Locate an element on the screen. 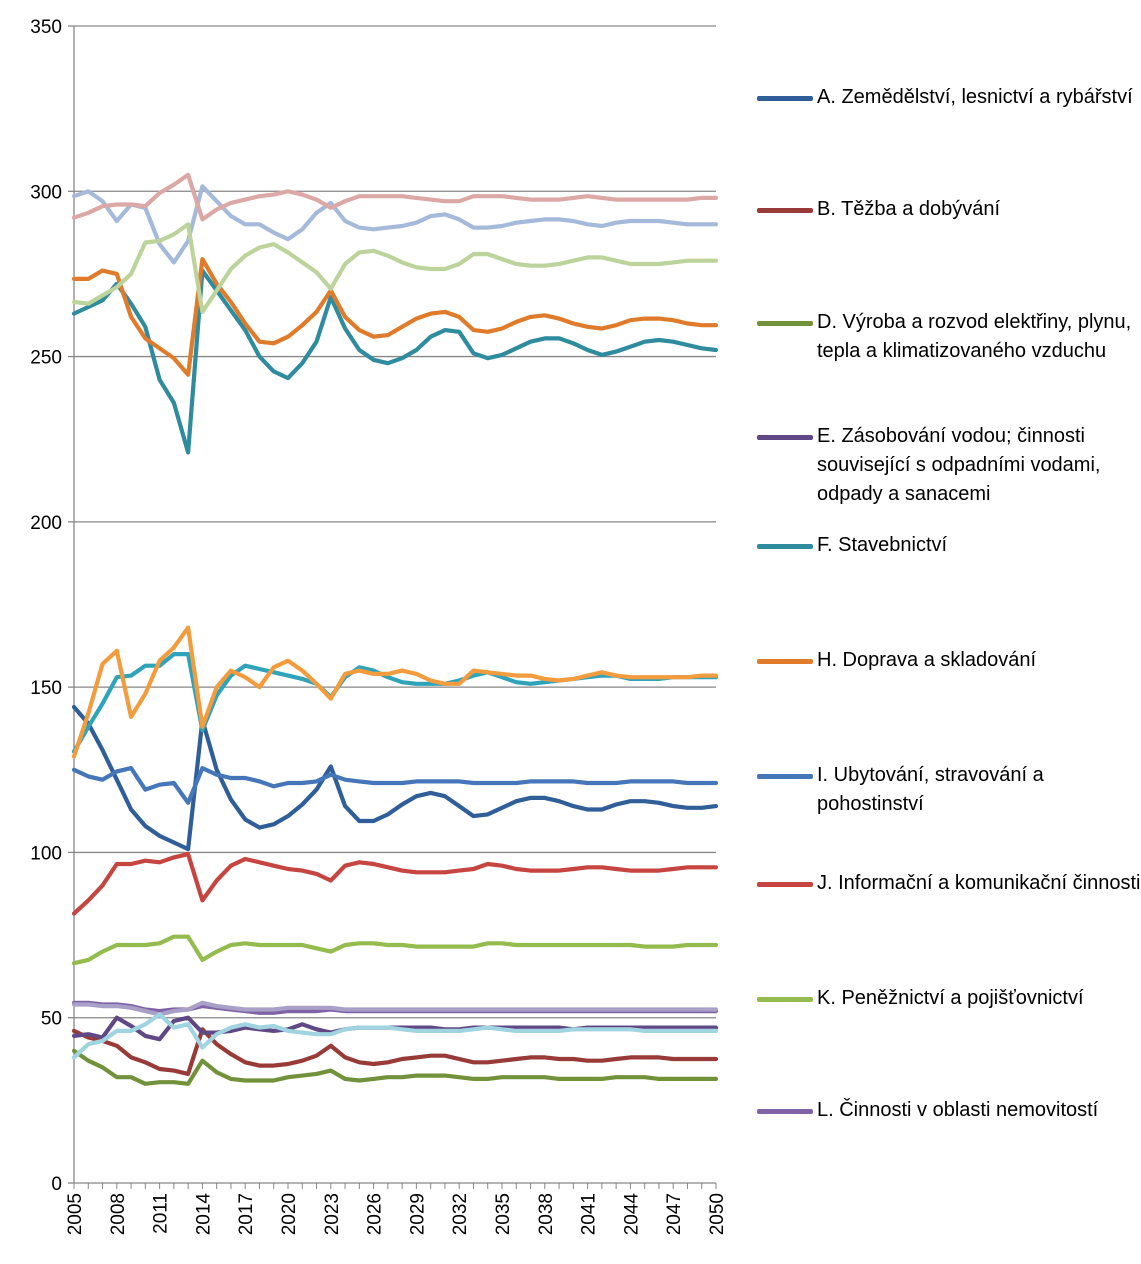 This screenshot has width=1141, height=1264. x-tick-label: 2017 is located at coordinates (246, 1214).